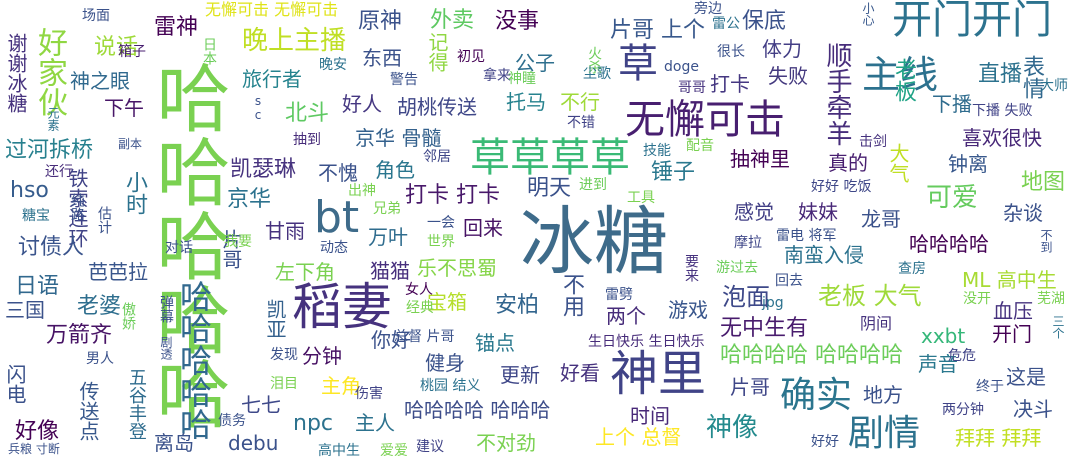 Image resolution: width=1080 pixels, height=463 pixels. I want to click on cloud-word: 抽到, so click(307, 140).